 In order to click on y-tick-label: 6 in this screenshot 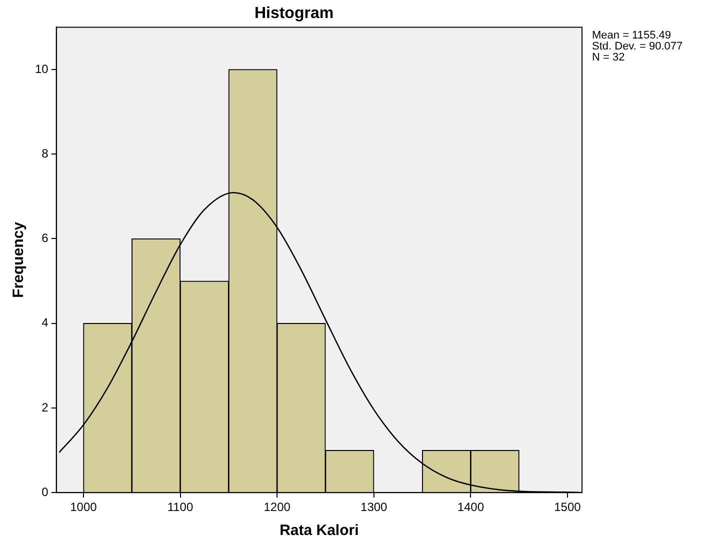, I will do `click(45, 238)`.